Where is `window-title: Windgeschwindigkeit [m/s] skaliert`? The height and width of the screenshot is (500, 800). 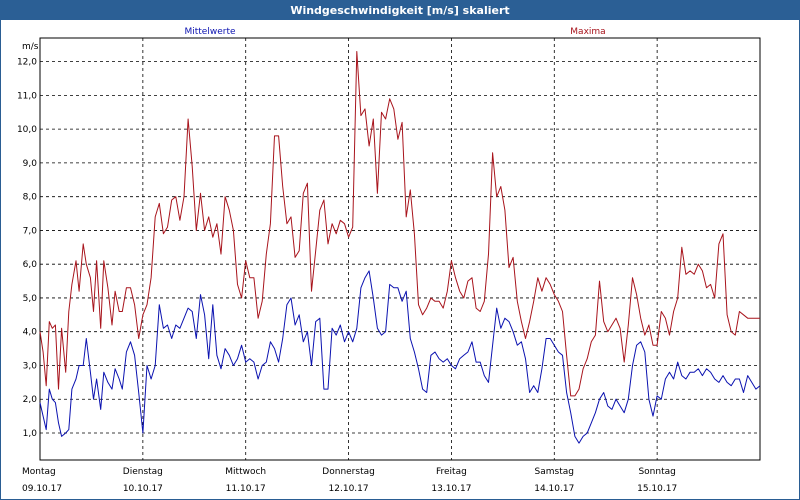
window-title: Windgeschwindigkeit [m/s] skaliert is located at coordinates (400, 10).